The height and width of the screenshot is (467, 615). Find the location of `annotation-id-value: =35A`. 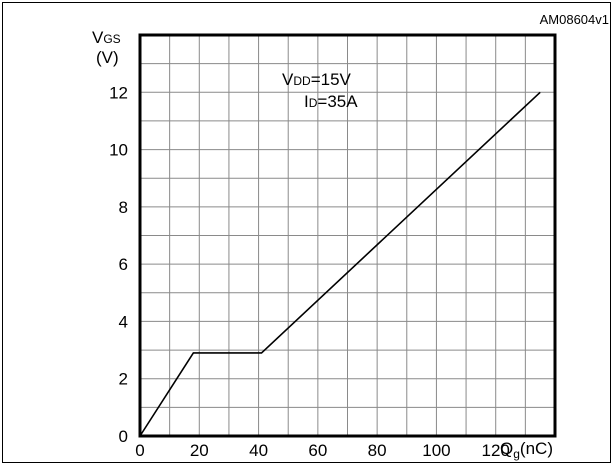

annotation-id-value: =35A is located at coordinates (337, 101).